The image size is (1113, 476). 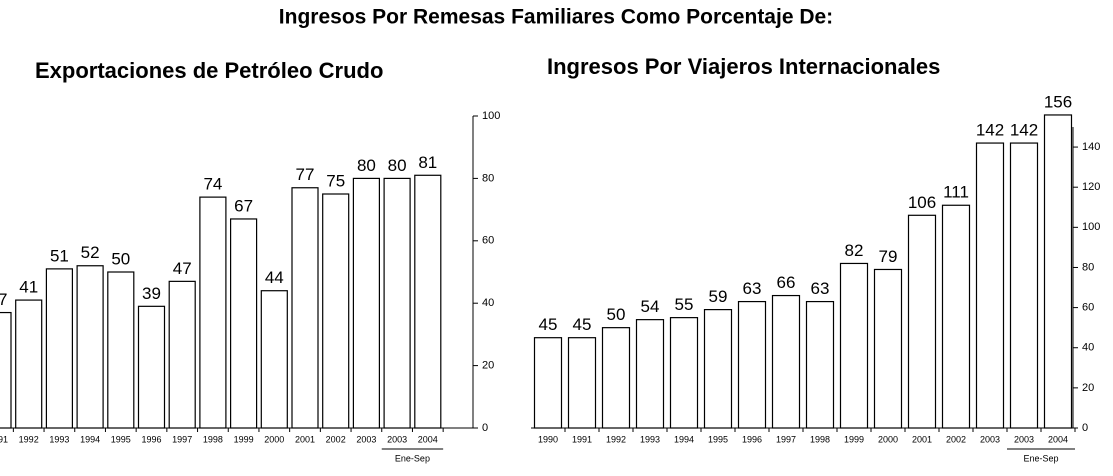 What do you see at coordinates (1091, 227) in the screenshot?
I see `y-tick-label: 100` at bounding box center [1091, 227].